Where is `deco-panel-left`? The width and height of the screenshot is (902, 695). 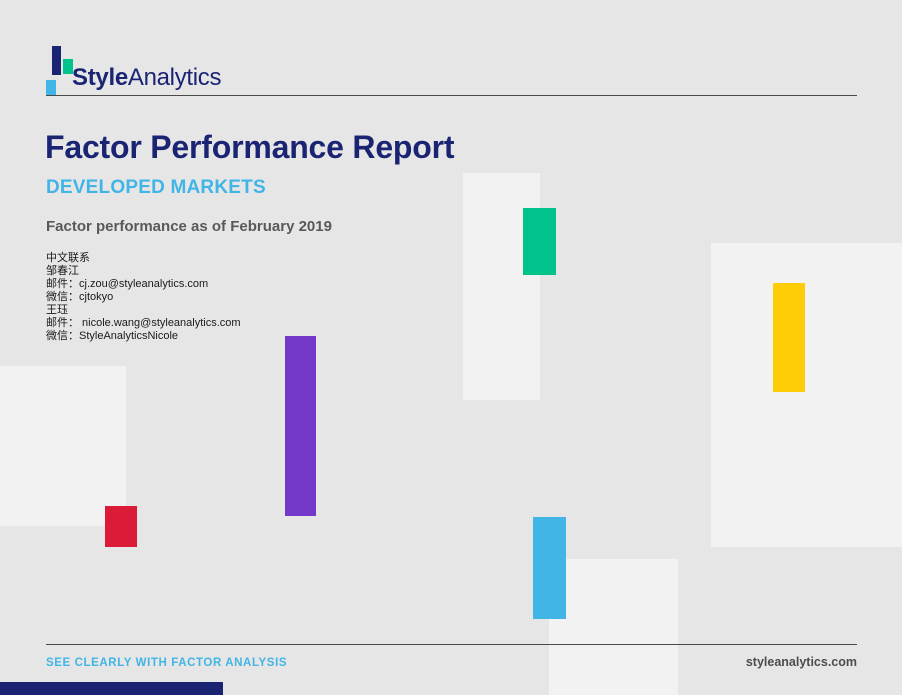
deco-panel-left is located at coordinates (63, 446).